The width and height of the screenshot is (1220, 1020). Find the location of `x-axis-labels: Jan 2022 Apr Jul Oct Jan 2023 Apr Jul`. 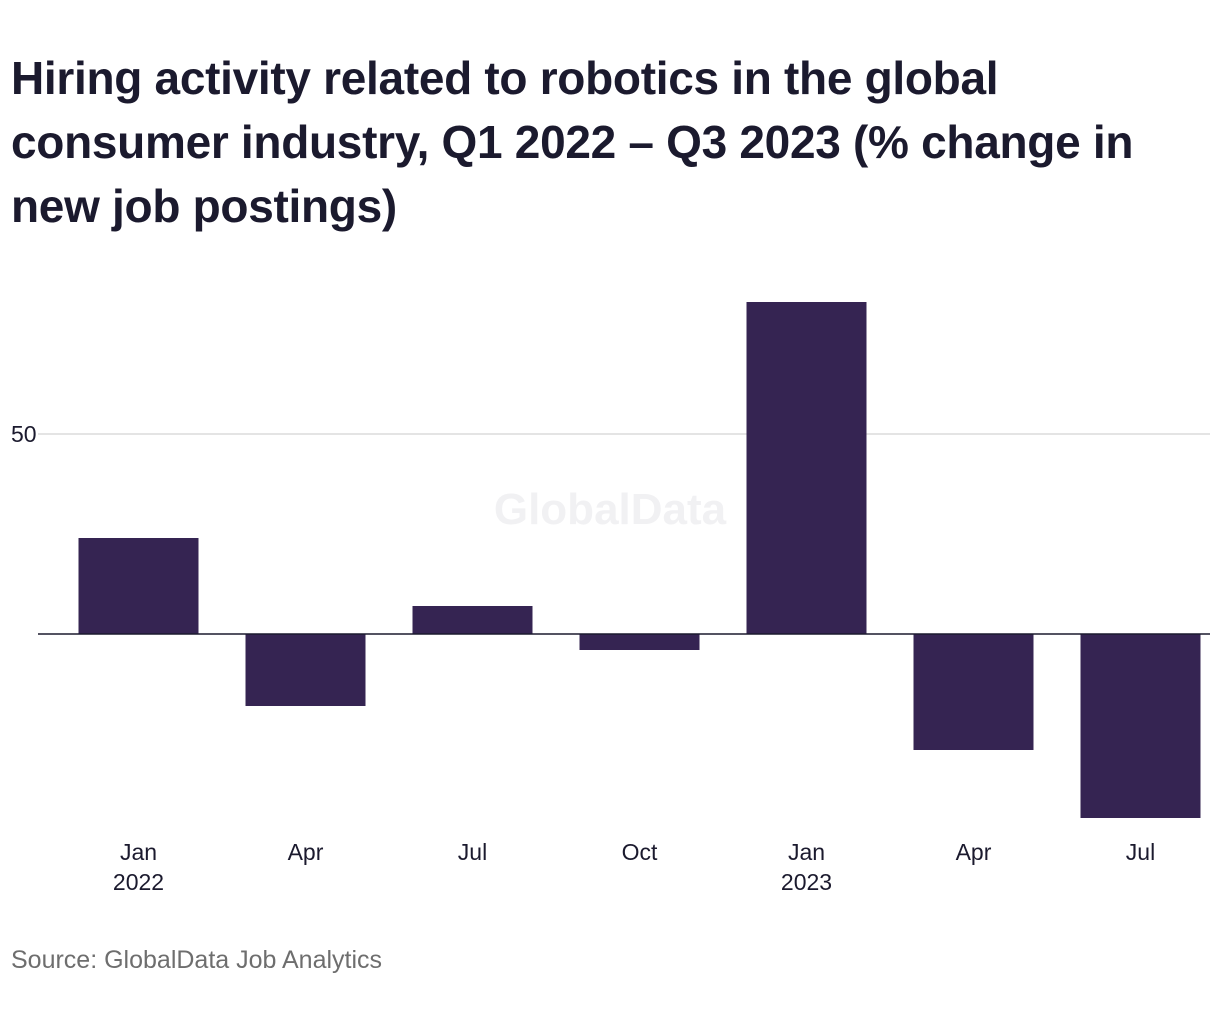

x-axis-labels: Jan 2022 Apr Jul Oct Jan 2023 Apr Jul is located at coordinates (634, 867).